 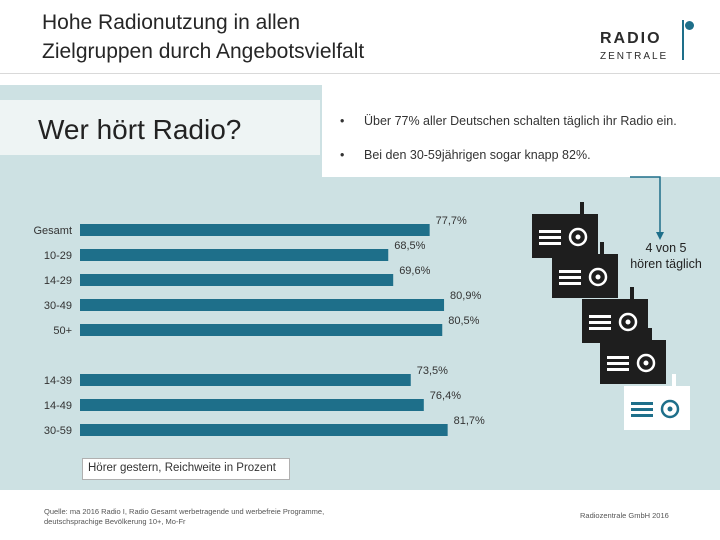 I want to click on category-label: 50+, so click(x=62, y=331).